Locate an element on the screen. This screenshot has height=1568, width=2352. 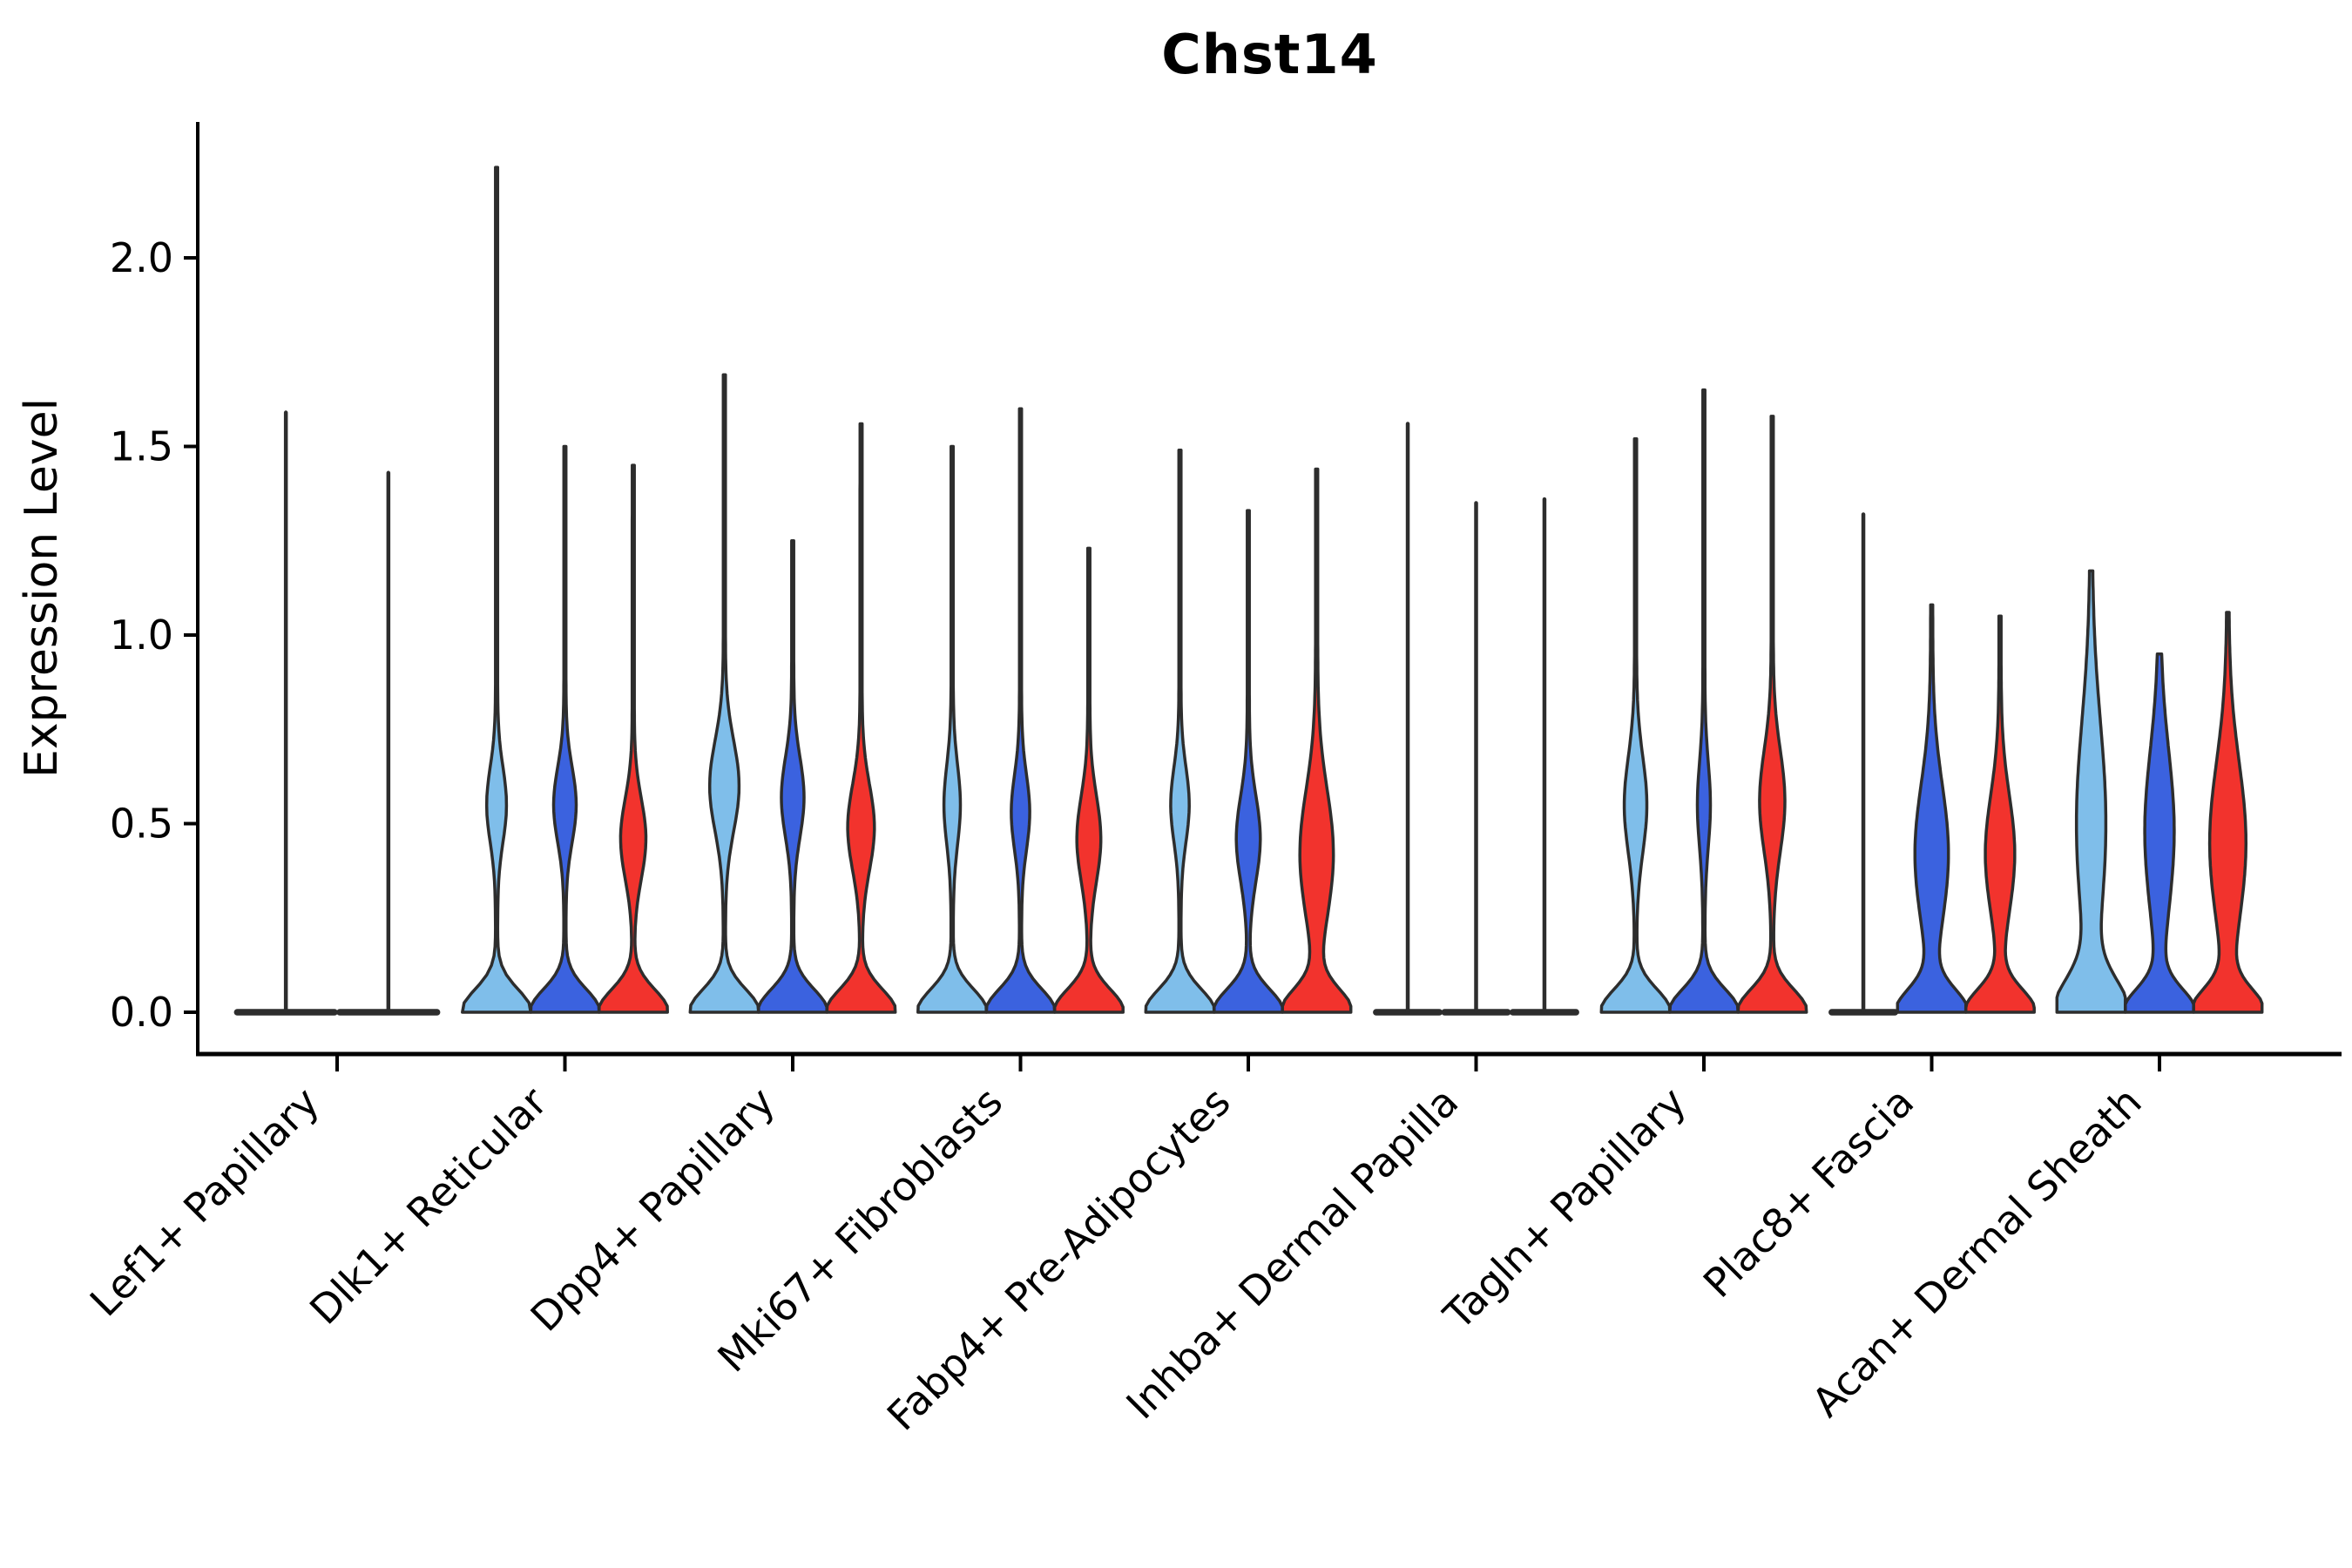
chart-title: Chst14 is located at coordinates (1270, 54).